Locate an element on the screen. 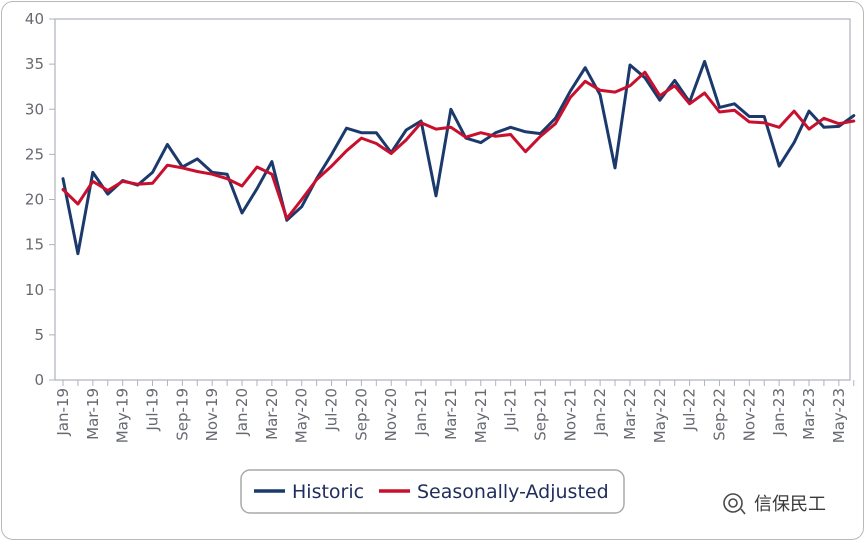  wechat-official-account-icon is located at coordinates (734, 504).